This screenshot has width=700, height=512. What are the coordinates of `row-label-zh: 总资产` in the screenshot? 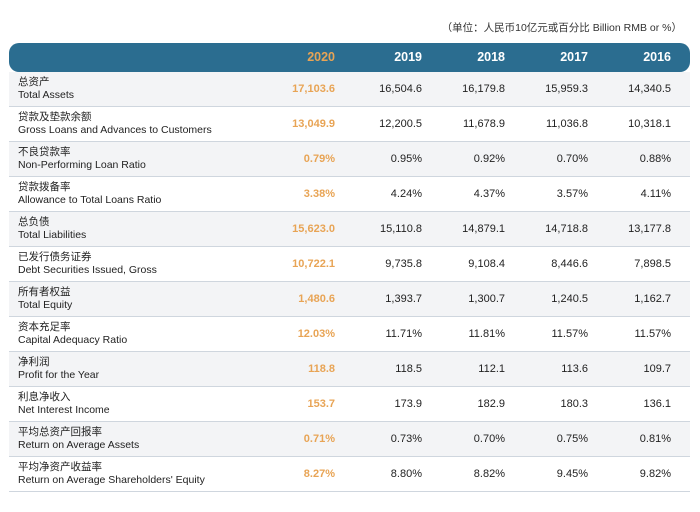 It's located at (34, 82).